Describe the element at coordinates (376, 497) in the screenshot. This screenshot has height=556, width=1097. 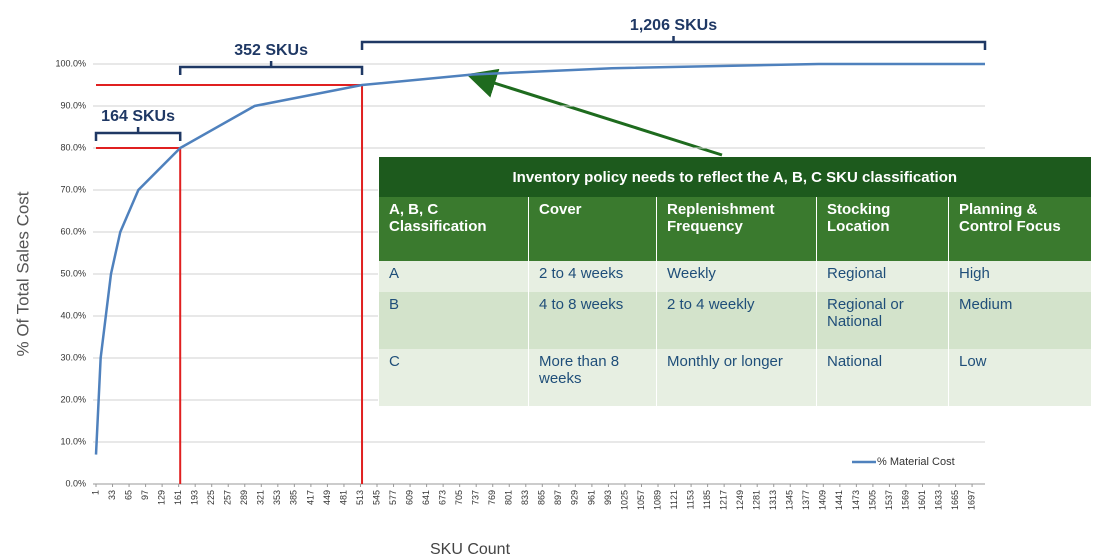
I see `x-tick-label: 545` at that location.